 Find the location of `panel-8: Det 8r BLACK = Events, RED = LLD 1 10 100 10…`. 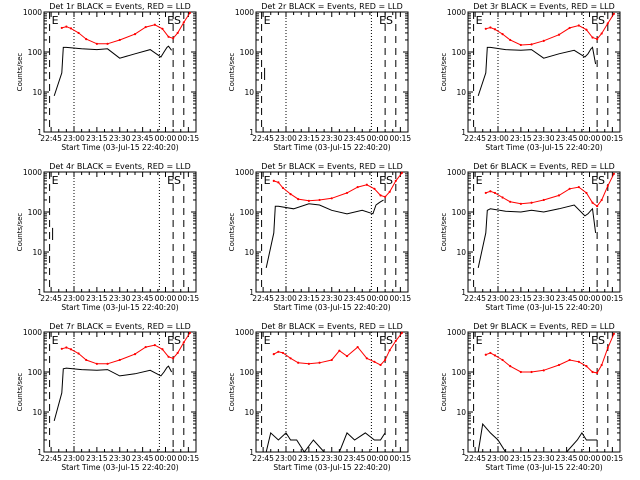

panel-8: Det 8r BLACK = Events, RED = LLD 1 10 100 10… is located at coordinates (319, 397).